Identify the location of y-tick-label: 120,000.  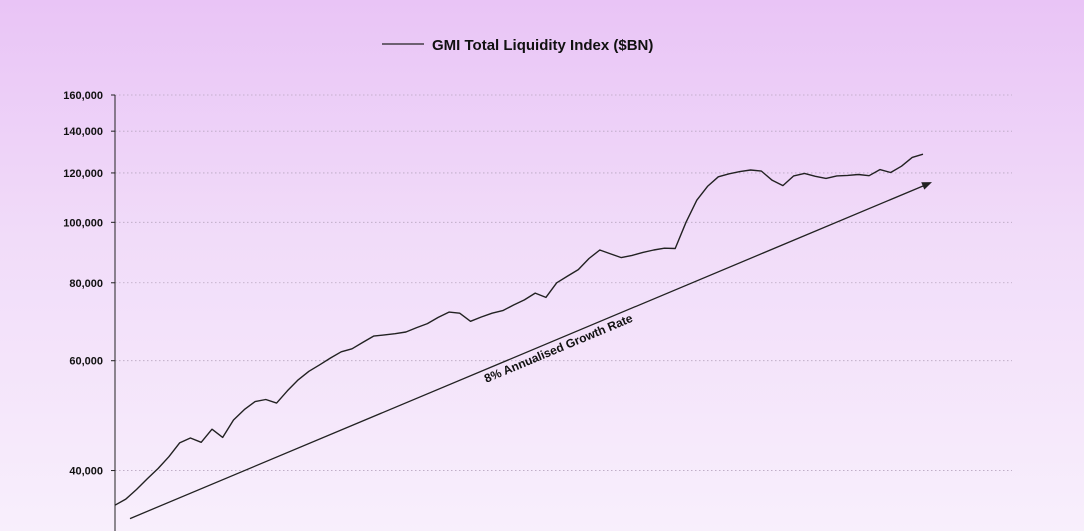
(83, 174).